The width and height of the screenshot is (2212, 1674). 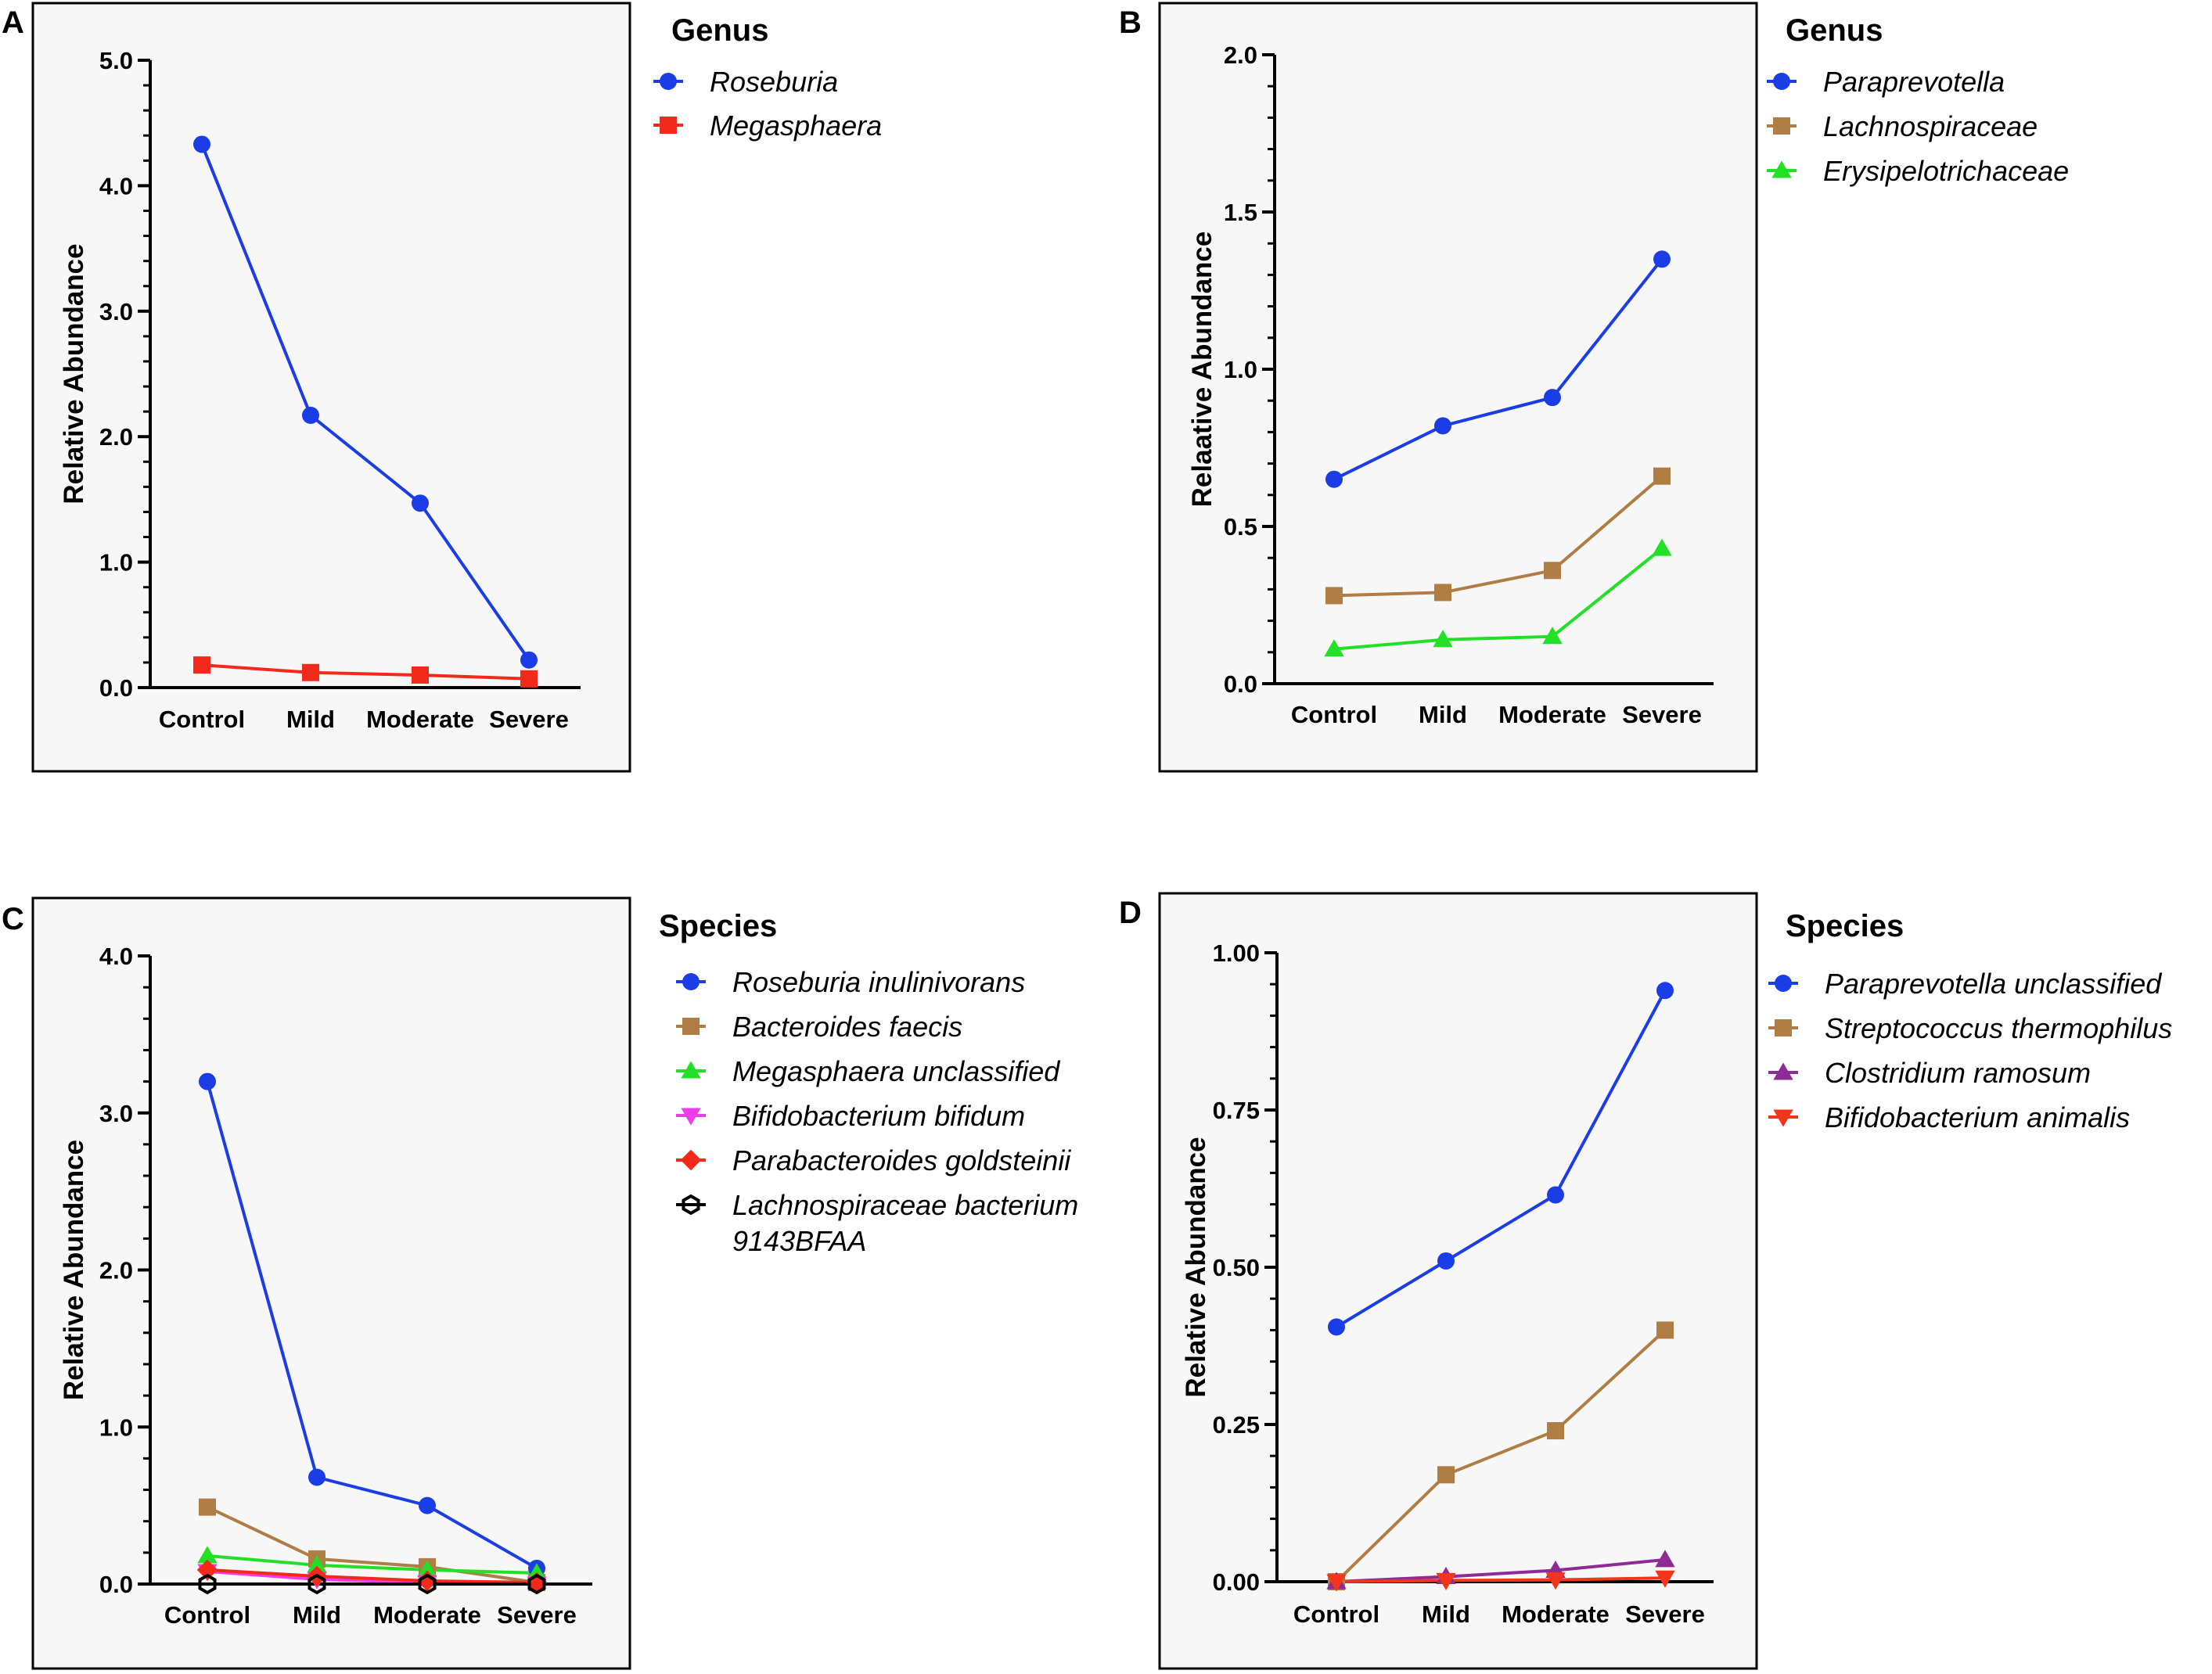 What do you see at coordinates (202, 719) in the screenshot?
I see `chart-a-x-tick-label-control: Control` at bounding box center [202, 719].